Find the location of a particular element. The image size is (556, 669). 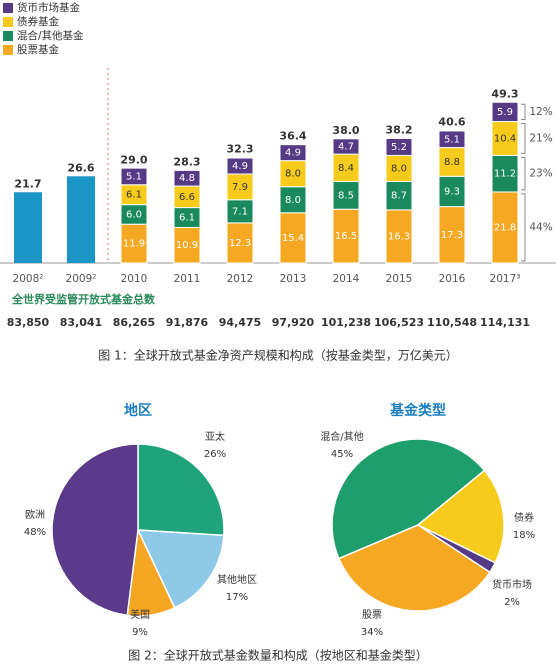

bar-label: 10.4 is located at coordinates (505, 138).